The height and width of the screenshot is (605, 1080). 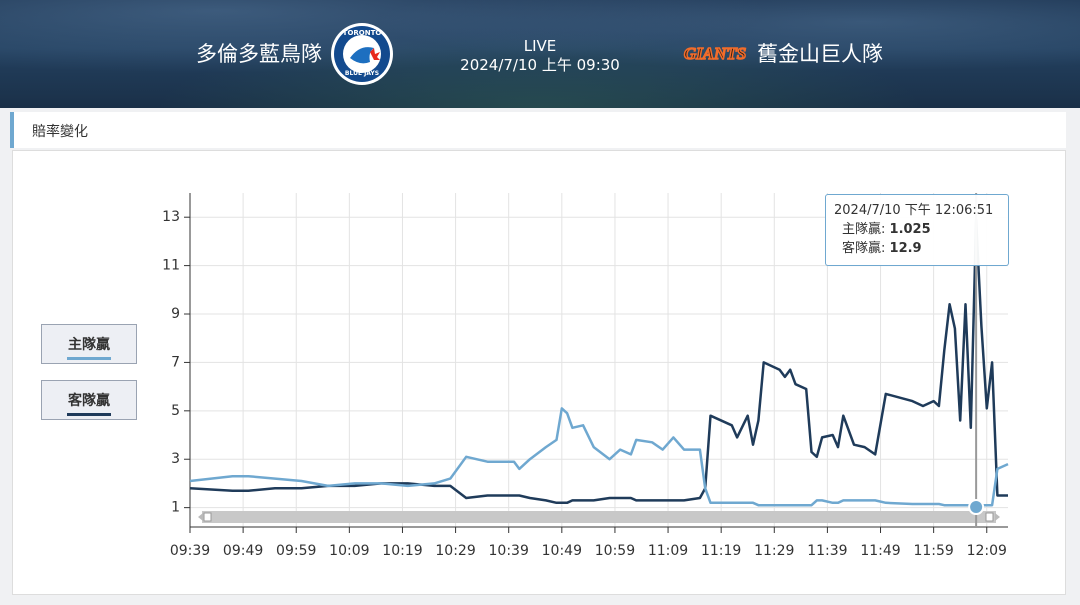 I want to click on tooltip-row: 客隊贏: 12.9, so click(x=921, y=248).